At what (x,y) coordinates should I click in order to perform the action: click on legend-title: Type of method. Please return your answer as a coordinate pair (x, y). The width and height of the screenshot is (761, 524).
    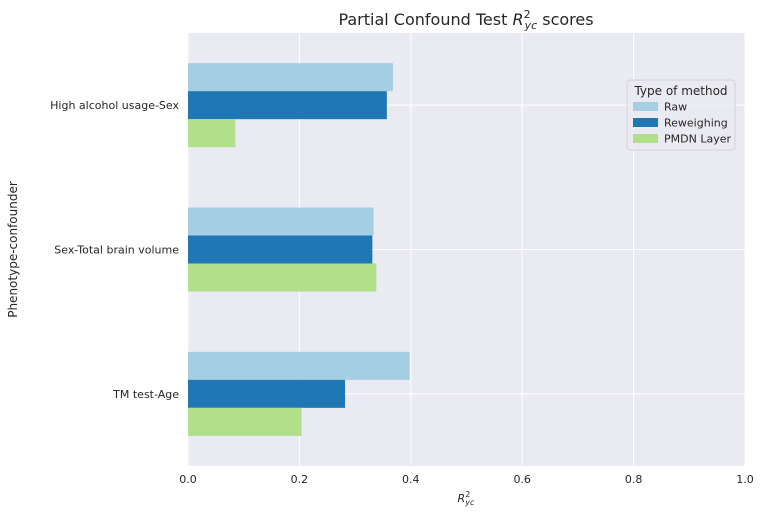
    Looking at the image, I should click on (680, 91).